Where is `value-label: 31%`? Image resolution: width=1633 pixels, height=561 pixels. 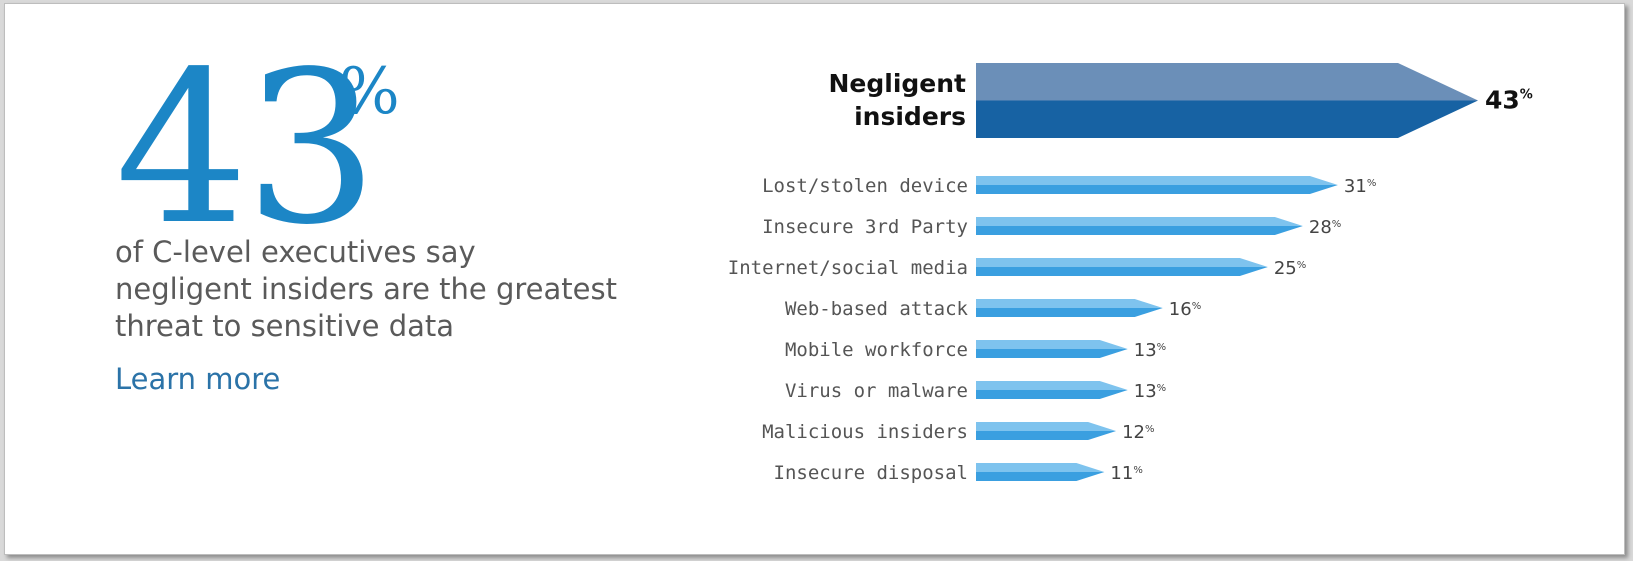 value-label: 31% is located at coordinates (1360, 186).